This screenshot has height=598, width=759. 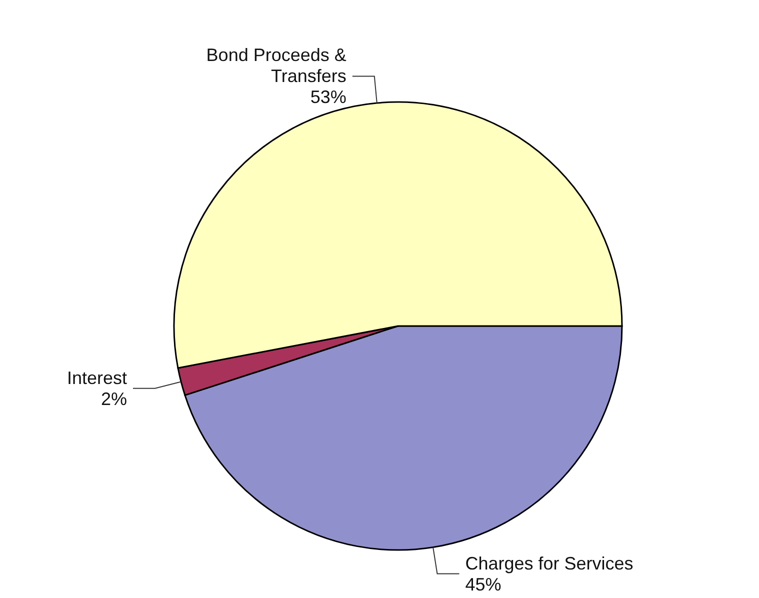 I want to click on slice-label: Interest, so click(x=96, y=378).